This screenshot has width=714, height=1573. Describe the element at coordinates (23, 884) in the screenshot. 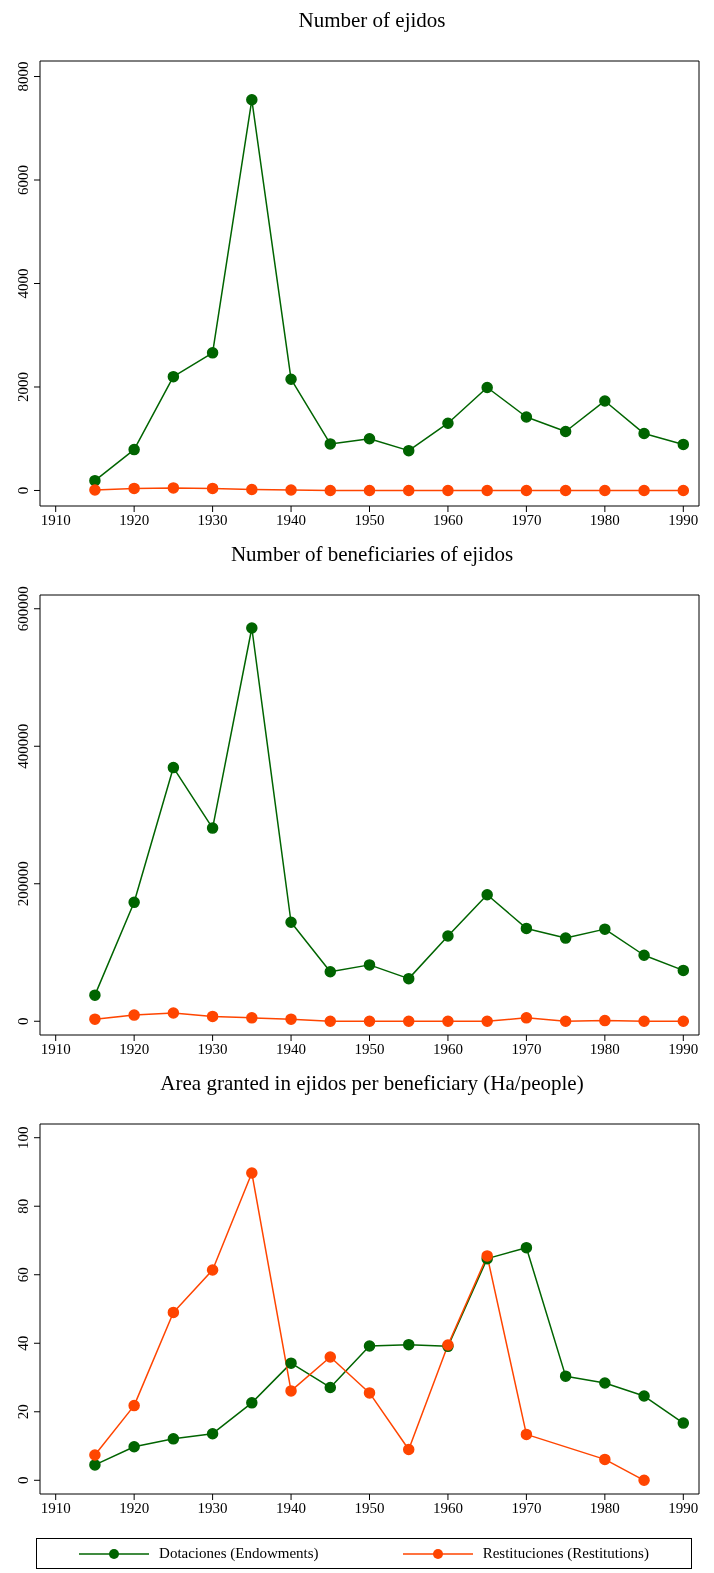

I see `y-tick-label: 200000` at that location.